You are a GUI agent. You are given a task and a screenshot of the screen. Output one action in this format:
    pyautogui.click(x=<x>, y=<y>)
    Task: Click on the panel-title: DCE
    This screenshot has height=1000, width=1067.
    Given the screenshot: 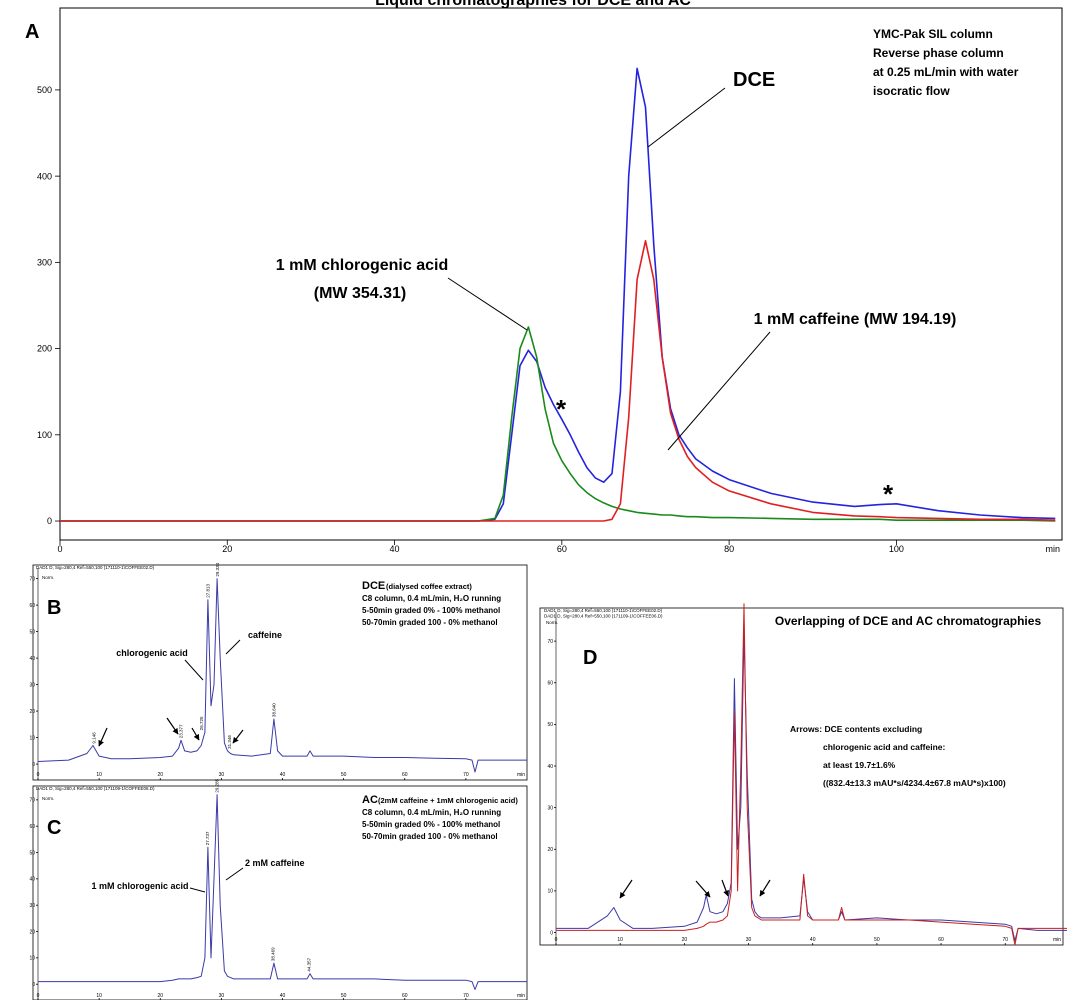 What is the action you would take?
    pyautogui.click(x=373, y=586)
    